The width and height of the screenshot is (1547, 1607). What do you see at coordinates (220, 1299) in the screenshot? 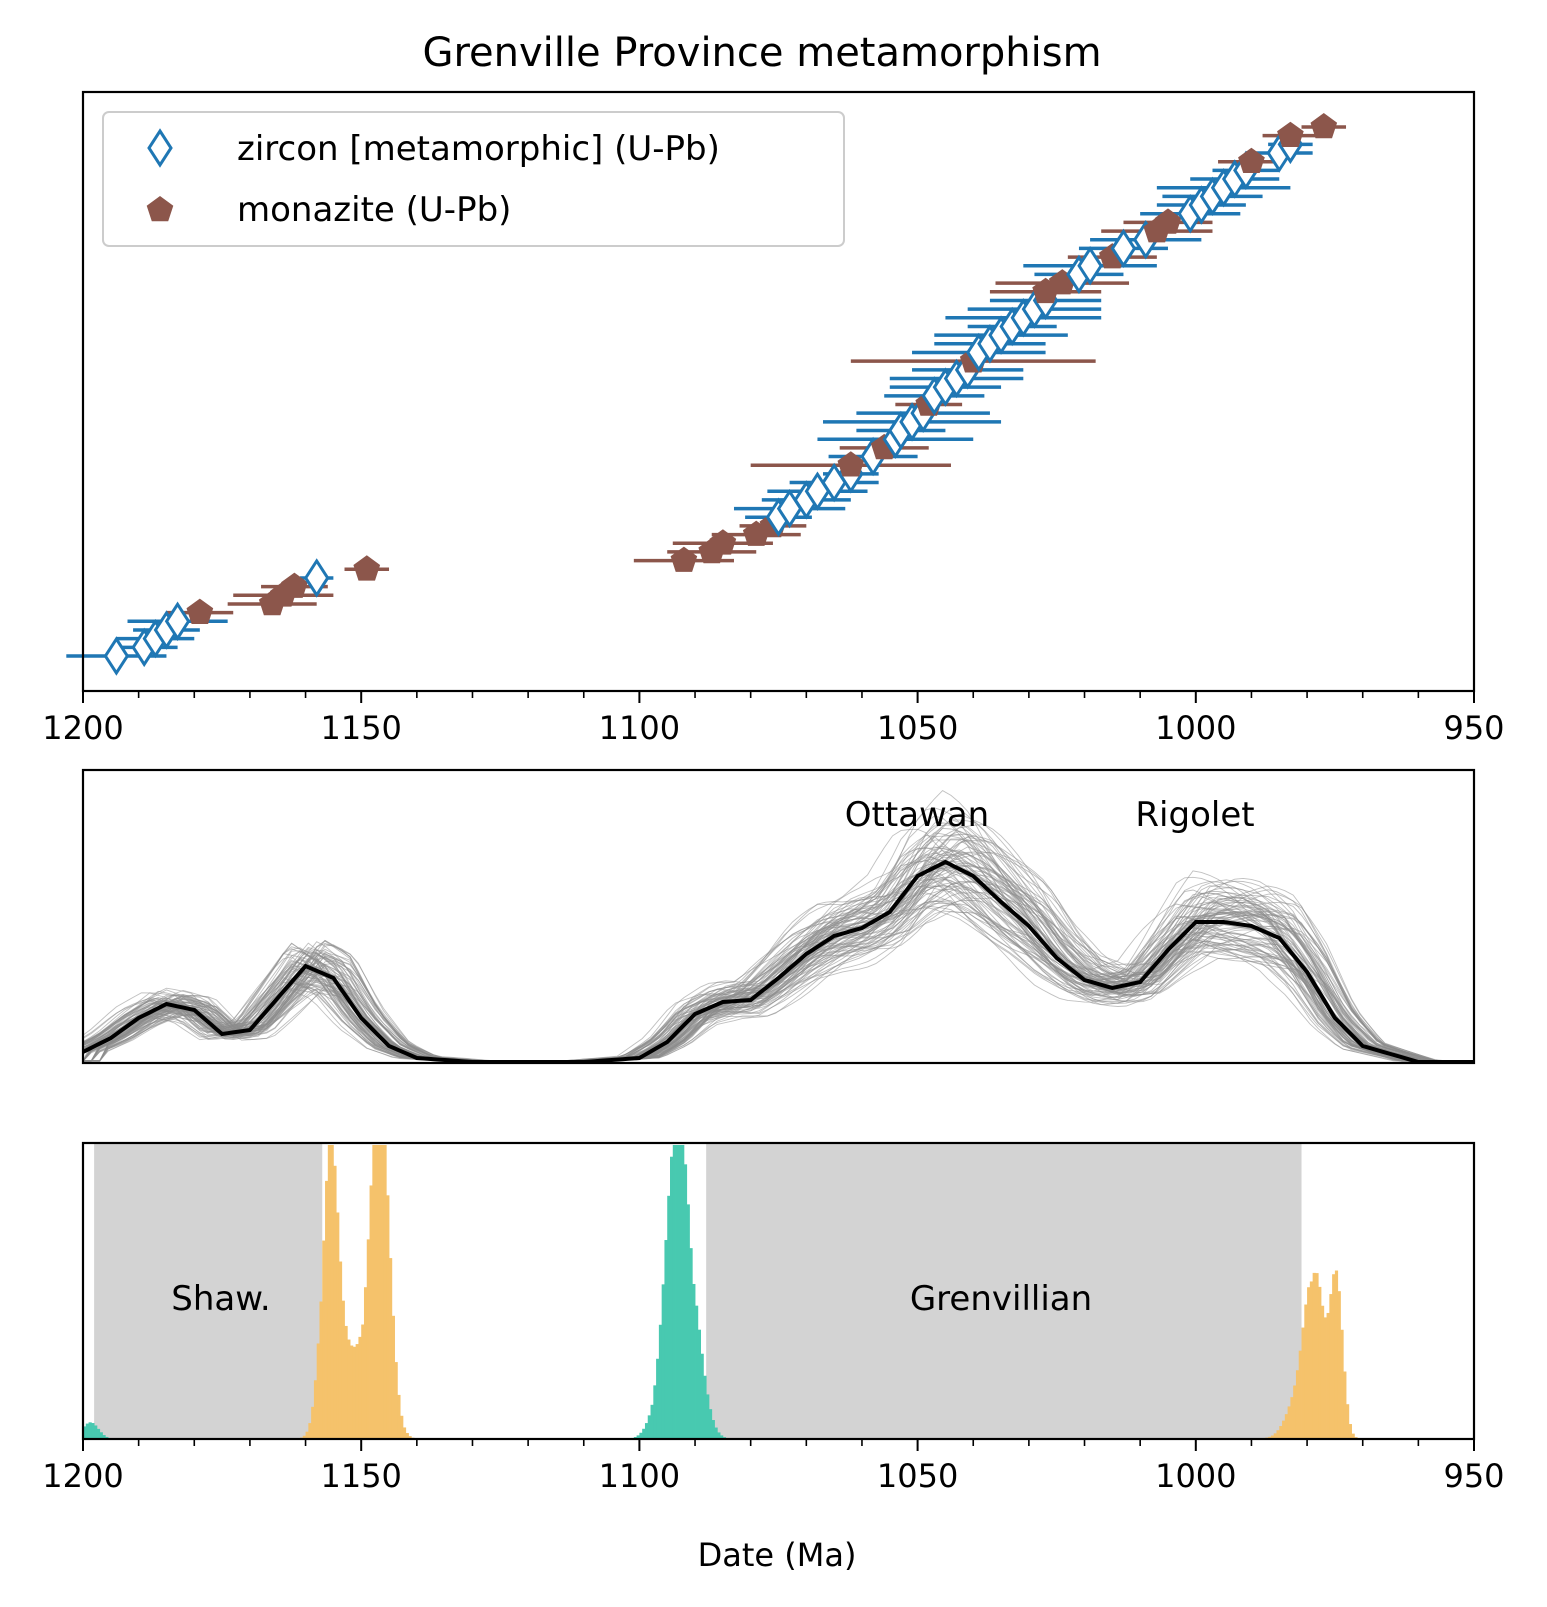
I see `annotation-shawinigan: Shaw.` at bounding box center [220, 1299].